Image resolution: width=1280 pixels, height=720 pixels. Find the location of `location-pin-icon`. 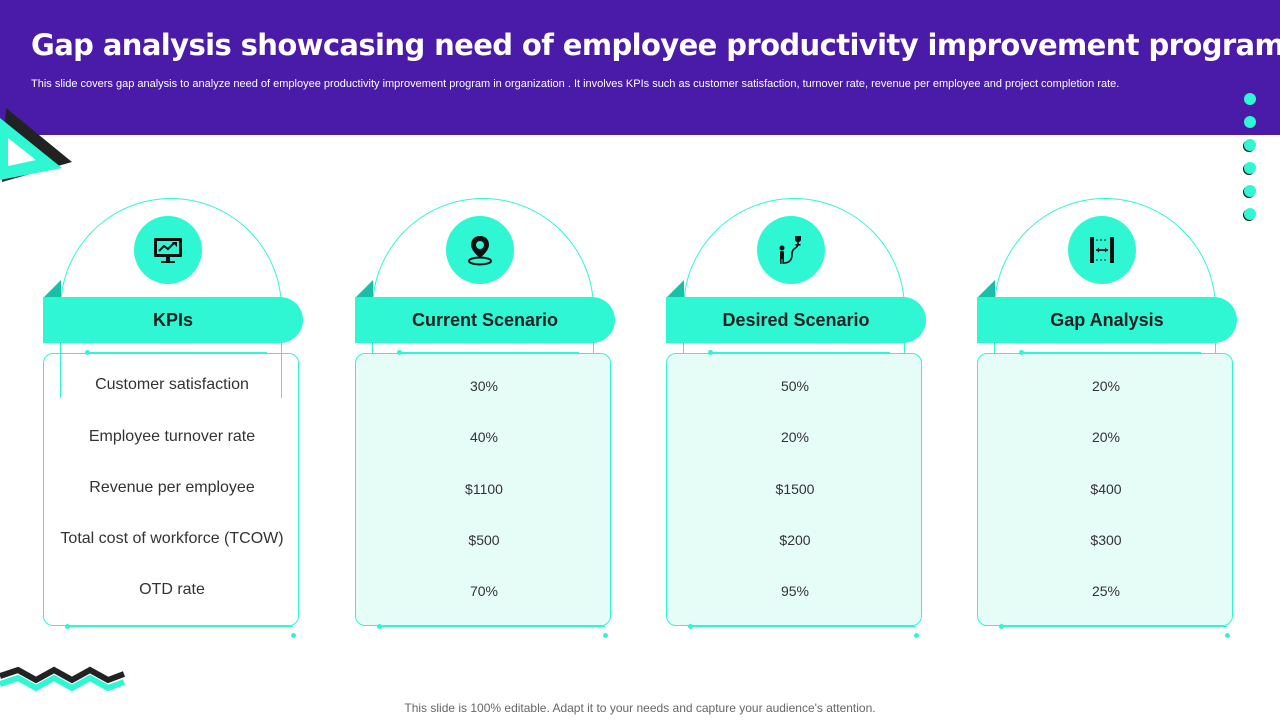

location-pin-icon is located at coordinates (480, 251).